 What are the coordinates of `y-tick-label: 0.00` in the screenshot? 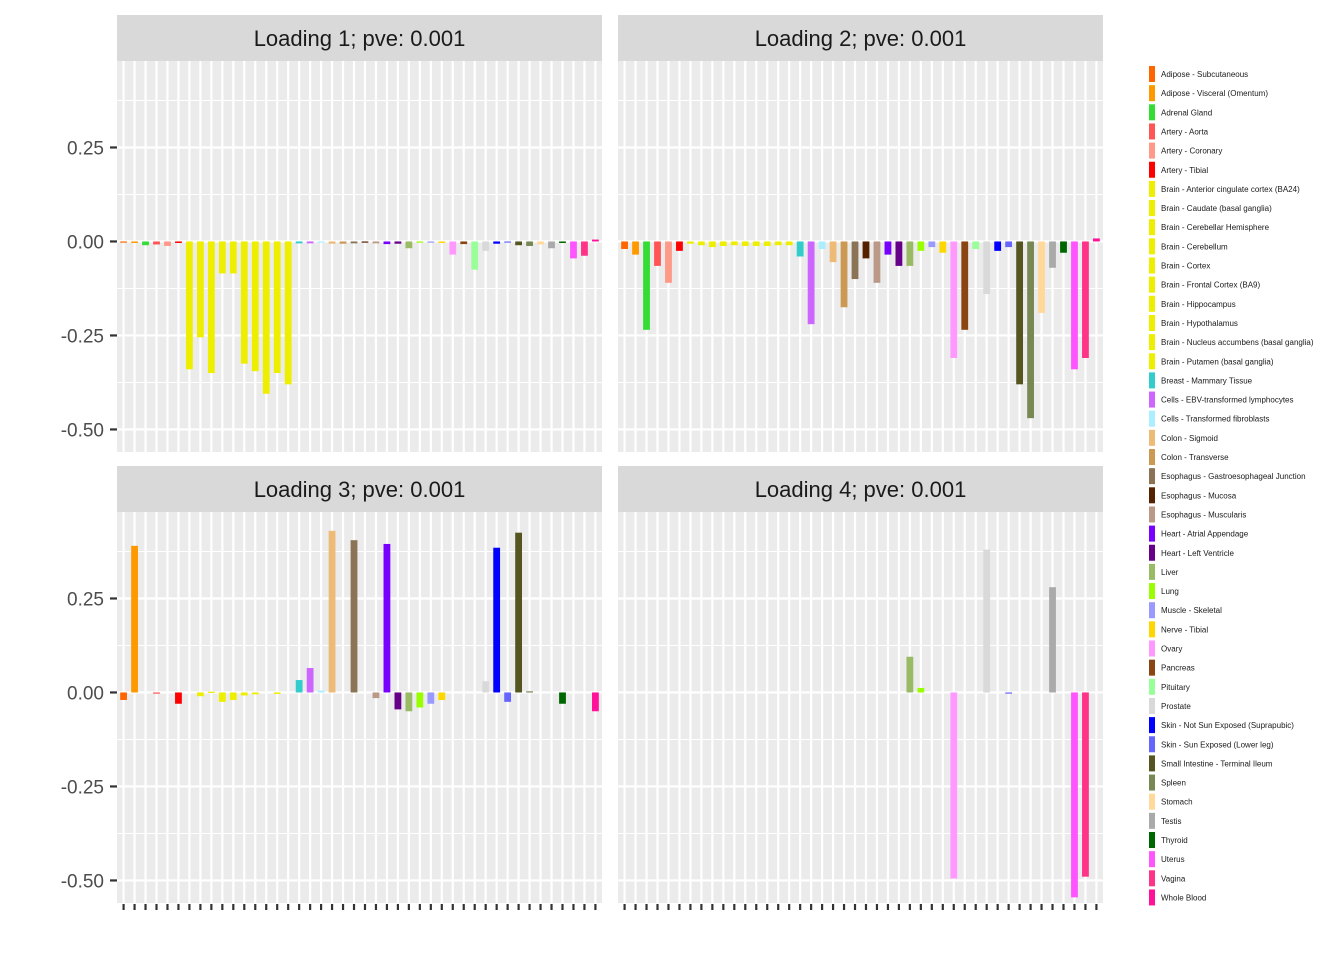 It's located at (85, 693).